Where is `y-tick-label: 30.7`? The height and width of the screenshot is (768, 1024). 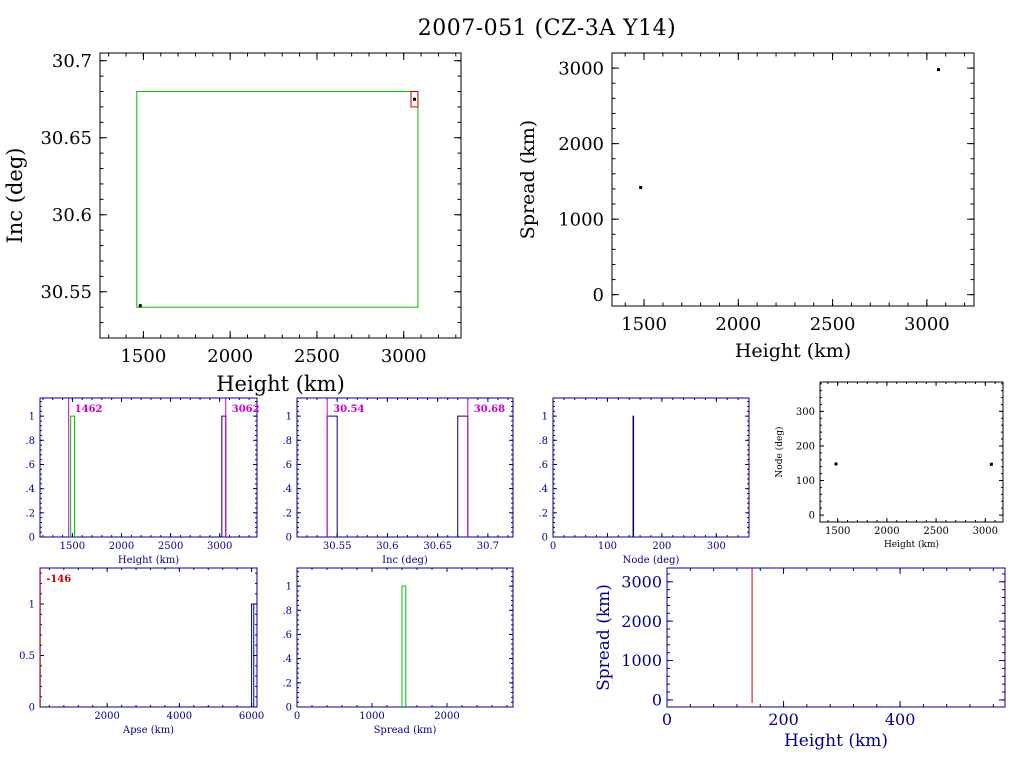 y-tick-label: 30.7 is located at coordinates (72, 61).